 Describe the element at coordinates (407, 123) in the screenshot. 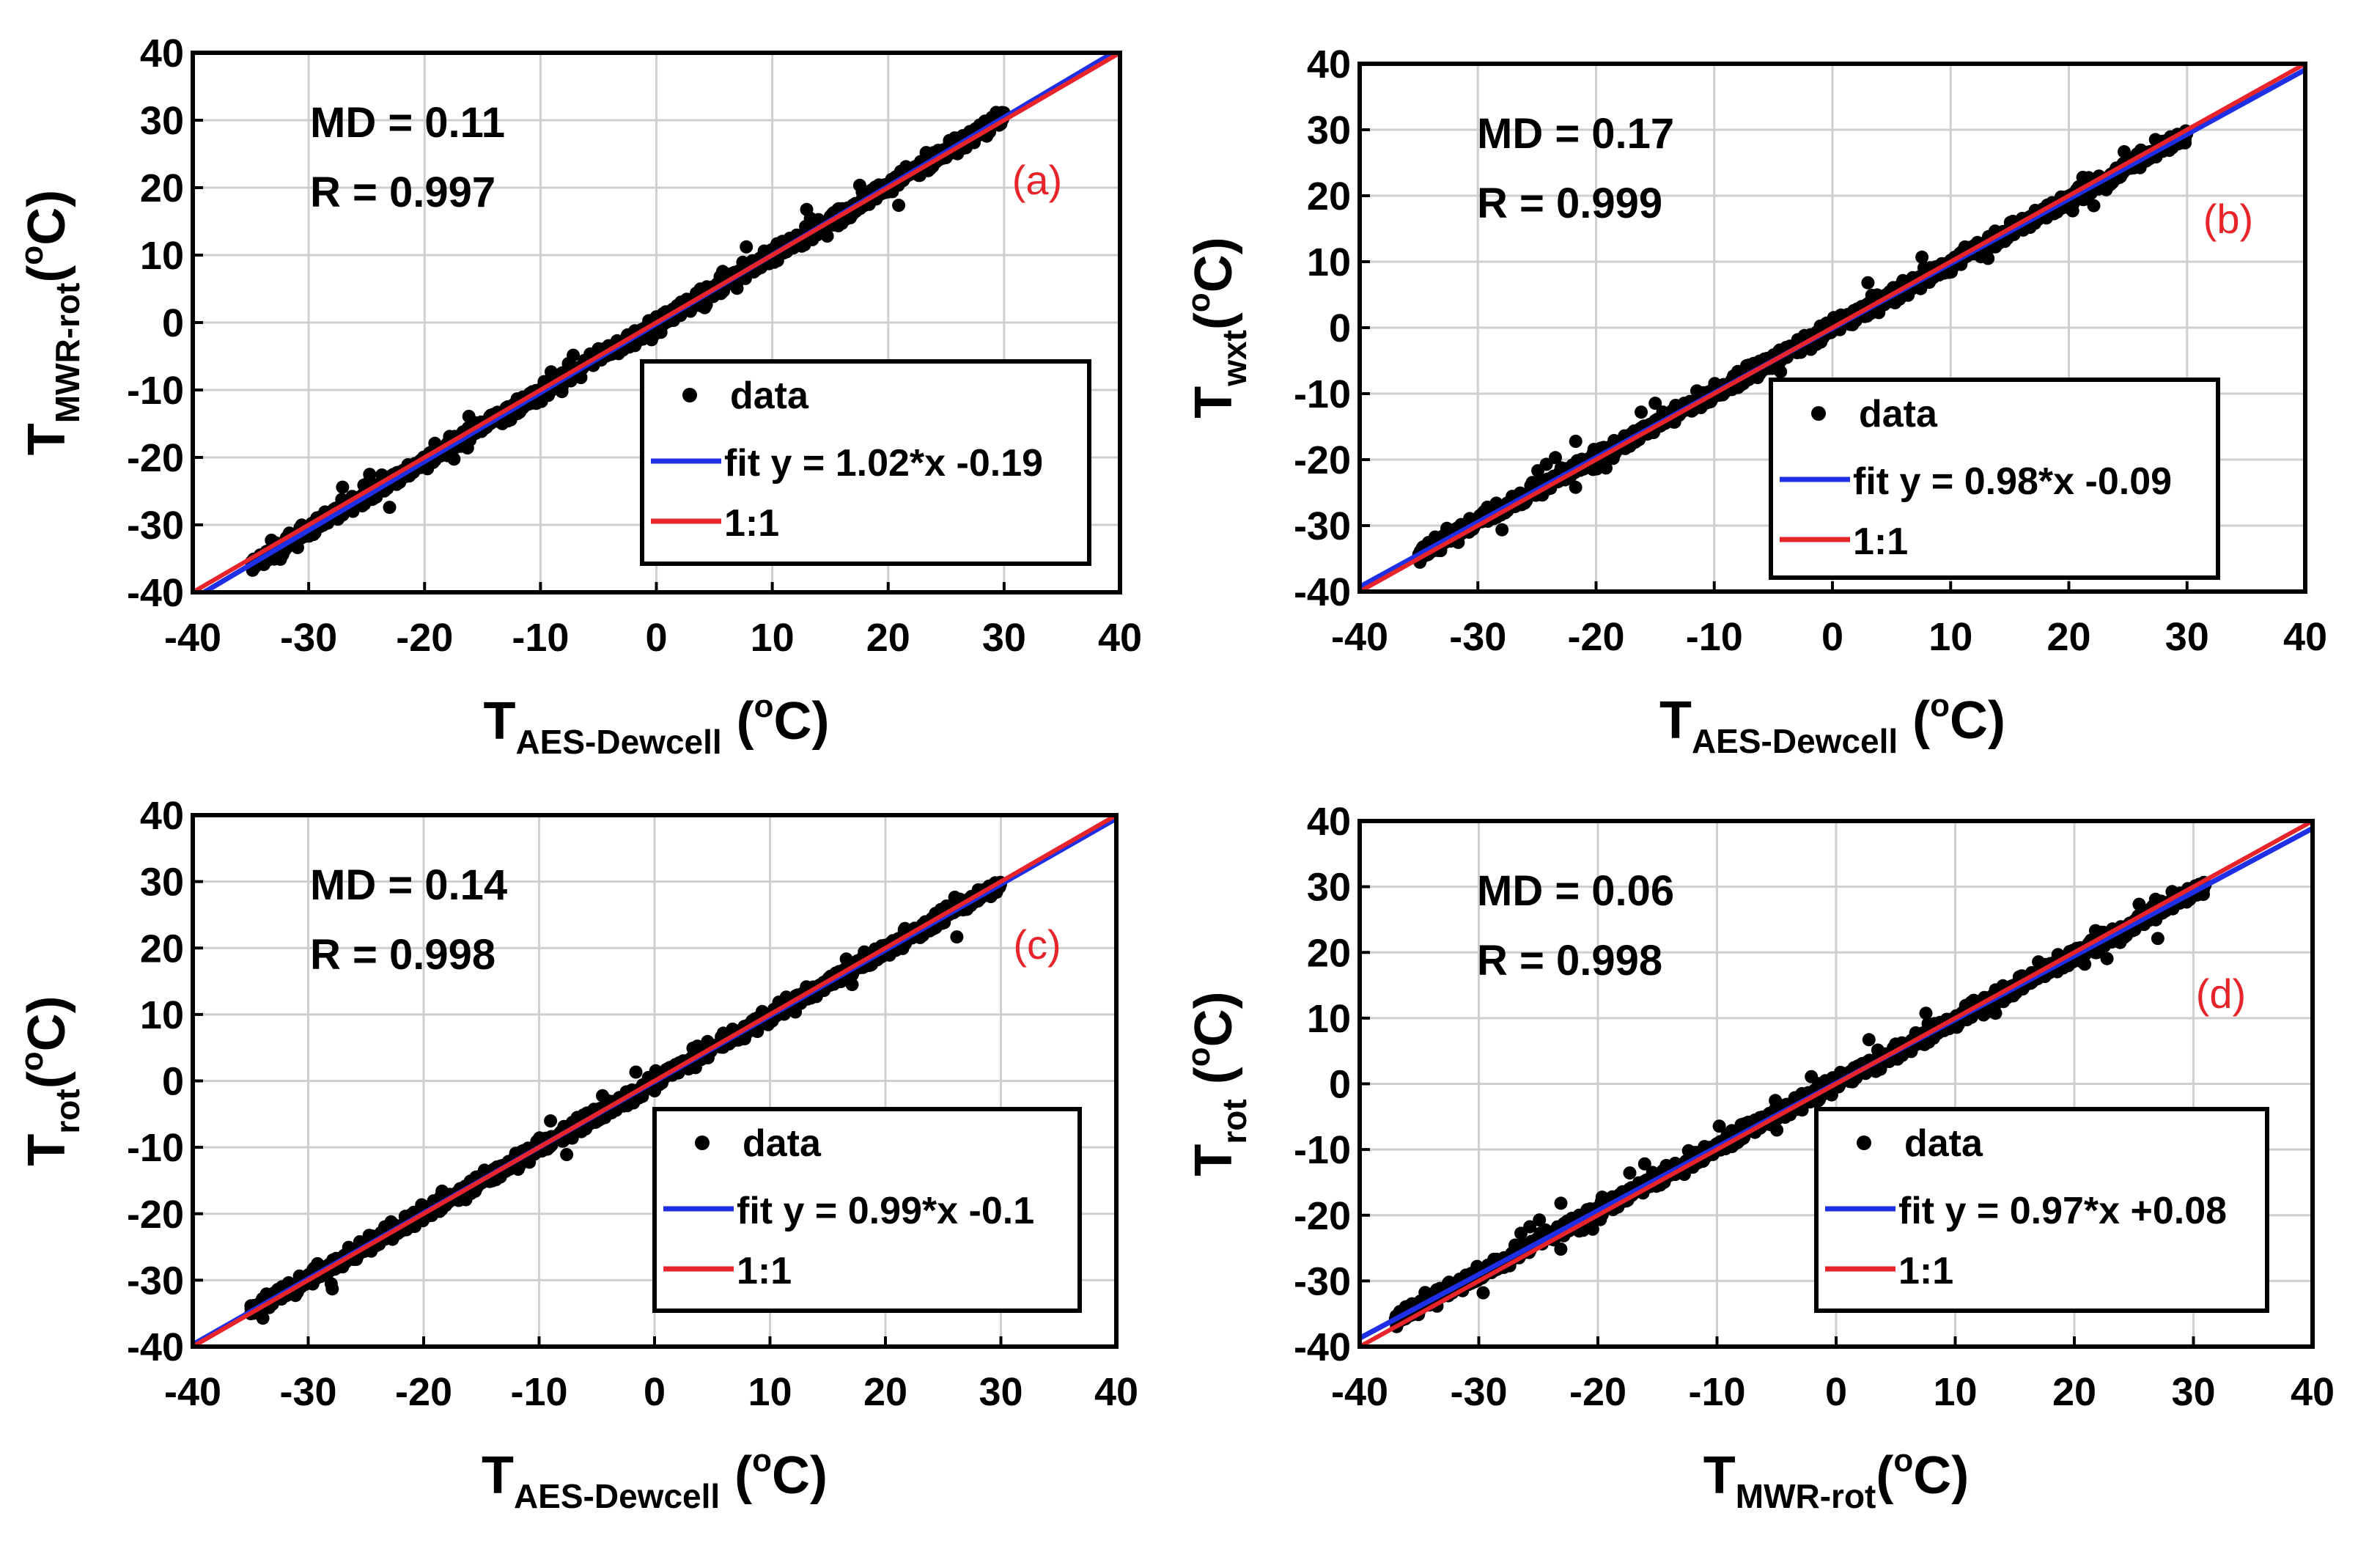

I see `md-text: MD = 0.11` at that location.